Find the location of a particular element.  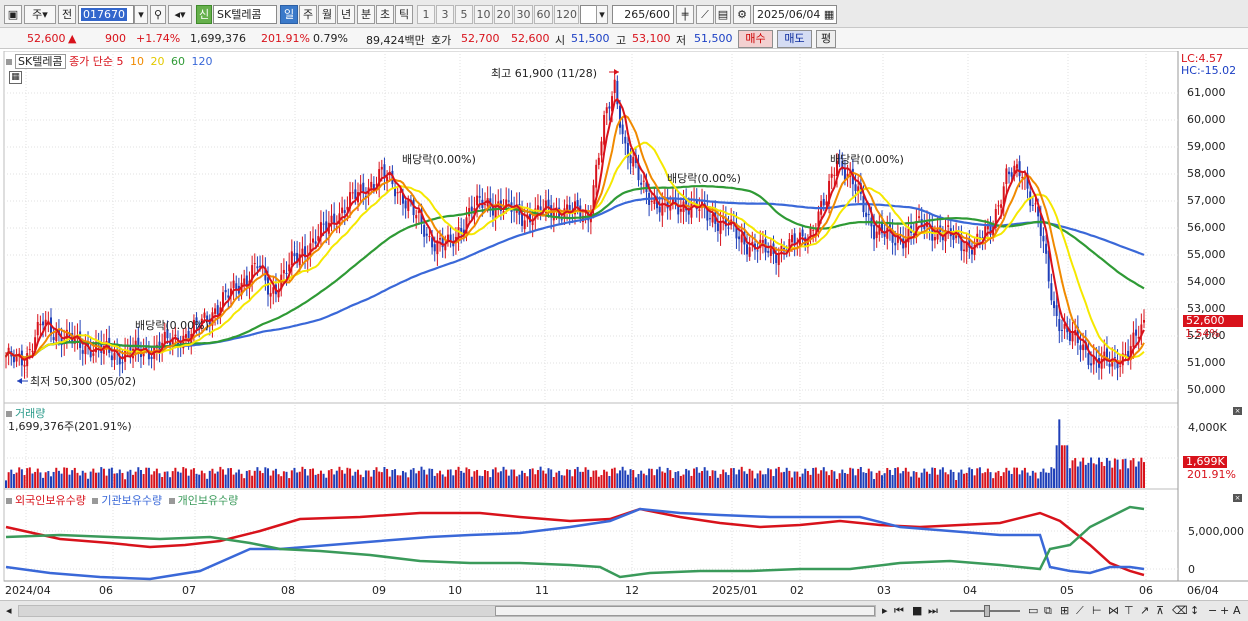

interval-button-30: 30 is located at coordinates (523, 14).